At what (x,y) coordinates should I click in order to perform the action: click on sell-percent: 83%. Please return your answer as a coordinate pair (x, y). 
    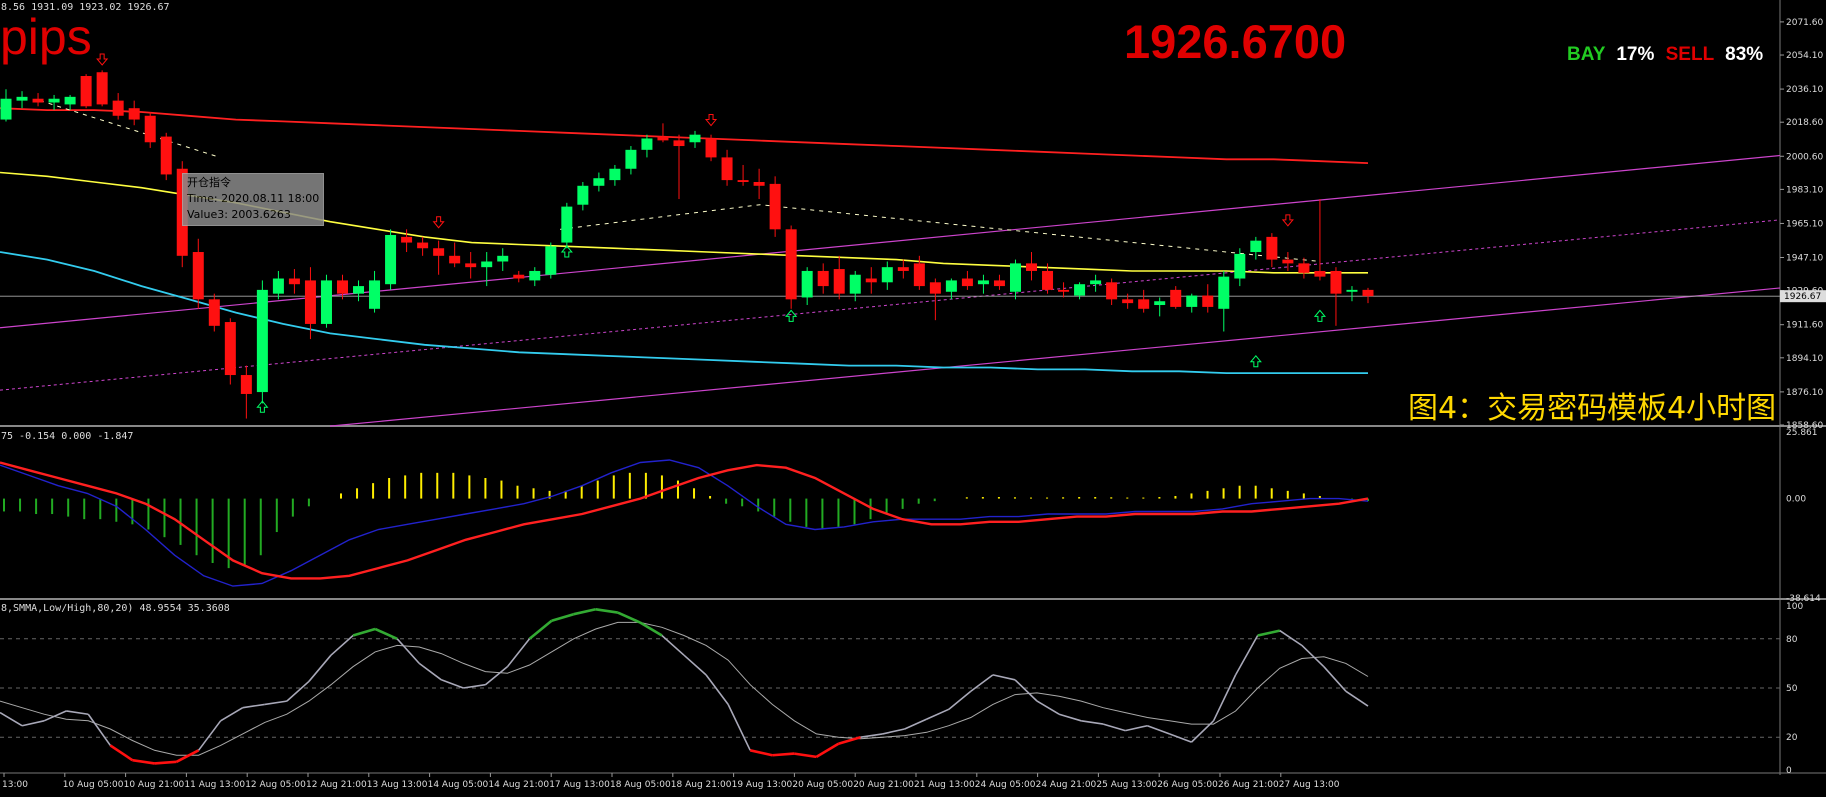
    Looking at the image, I should click on (1744, 54).